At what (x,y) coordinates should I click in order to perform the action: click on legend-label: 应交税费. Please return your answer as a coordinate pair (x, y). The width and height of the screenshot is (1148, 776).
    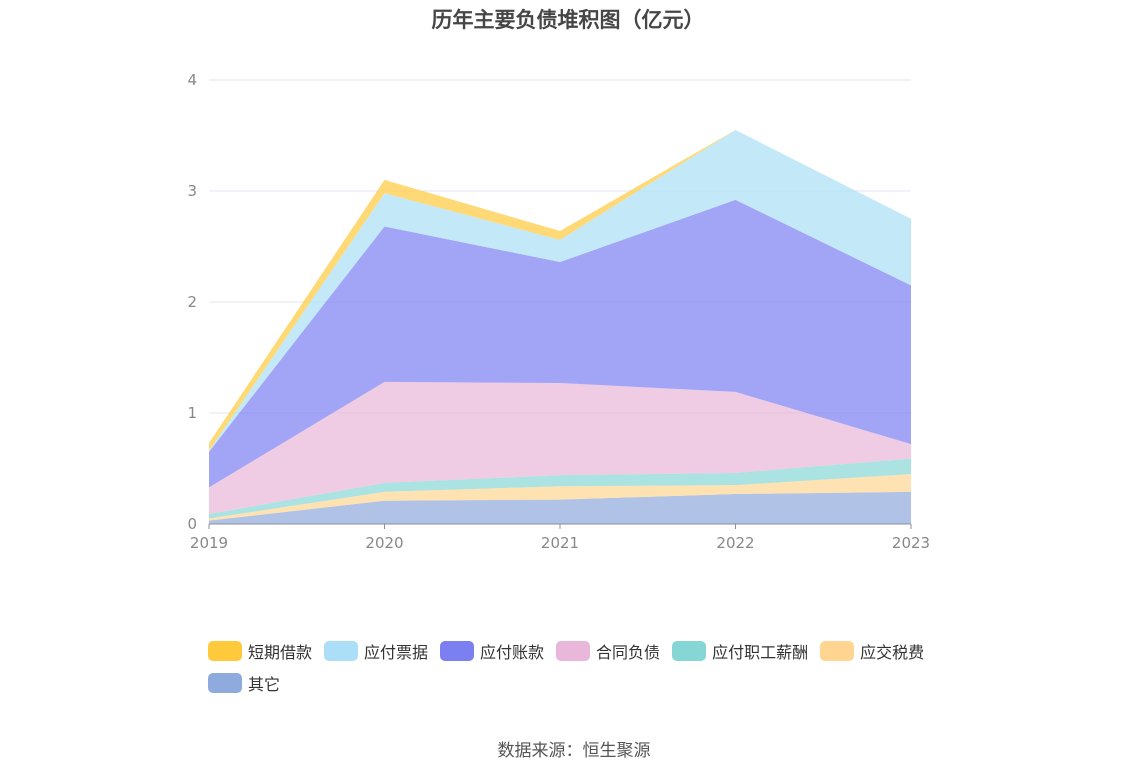
    Looking at the image, I should click on (892, 652).